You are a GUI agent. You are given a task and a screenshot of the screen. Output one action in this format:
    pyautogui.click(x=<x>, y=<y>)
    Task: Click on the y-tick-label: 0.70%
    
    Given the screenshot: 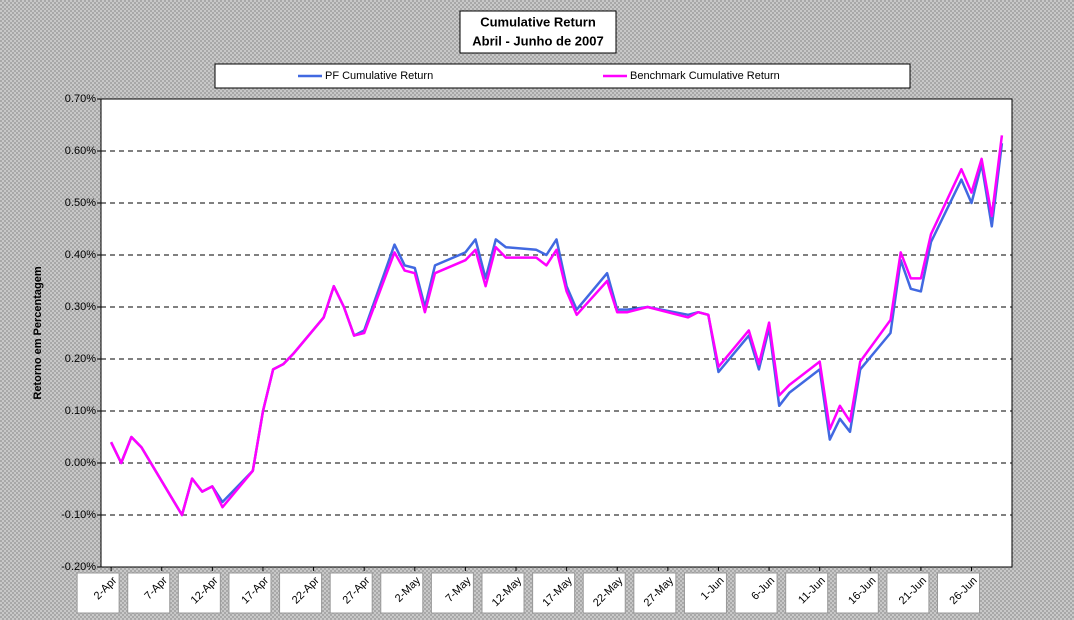 What is the action you would take?
    pyautogui.click(x=80, y=99)
    